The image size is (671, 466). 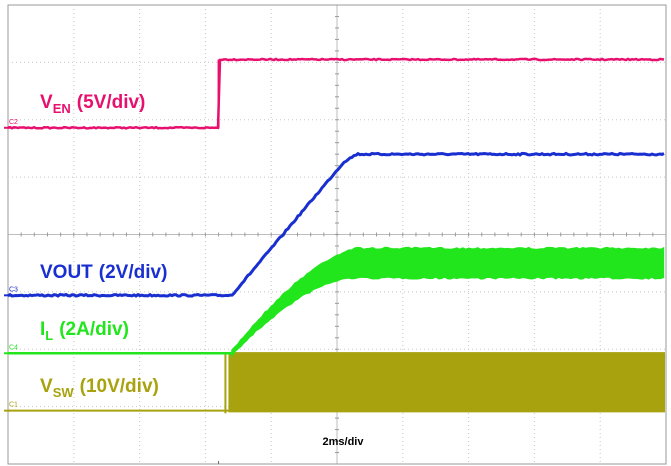 What do you see at coordinates (446, 382) in the screenshot?
I see `trace-vsw-switching` at bounding box center [446, 382].